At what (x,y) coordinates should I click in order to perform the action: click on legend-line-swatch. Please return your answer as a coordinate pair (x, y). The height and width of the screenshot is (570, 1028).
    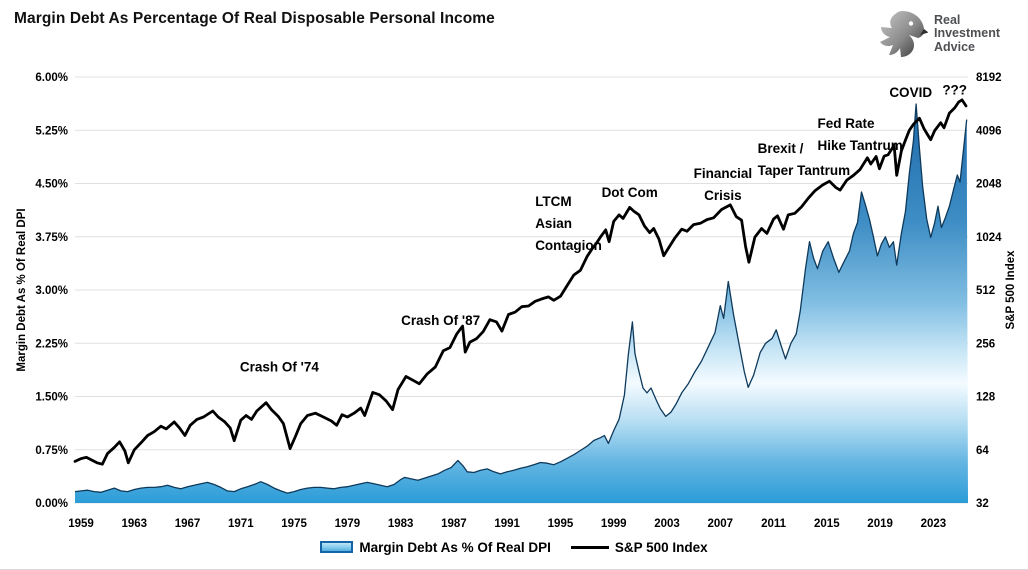
    Looking at the image, I should click on (589, 547).